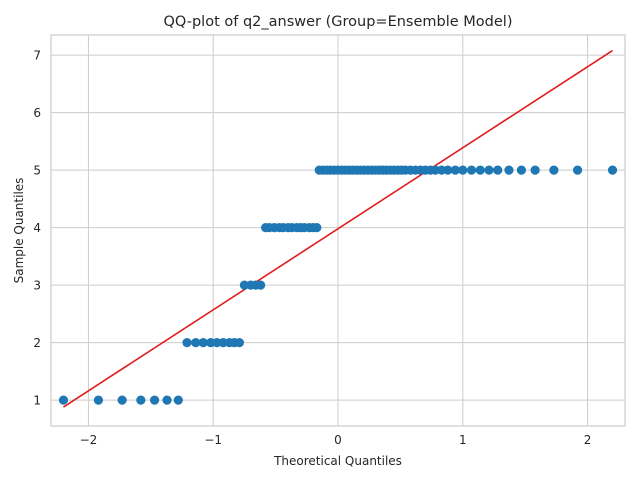 The image size is (640, 480). What do you see at coordinates (213, 440) in the screenshot?
I see `x-tick-label: −1` at bounding box center [213, 440].